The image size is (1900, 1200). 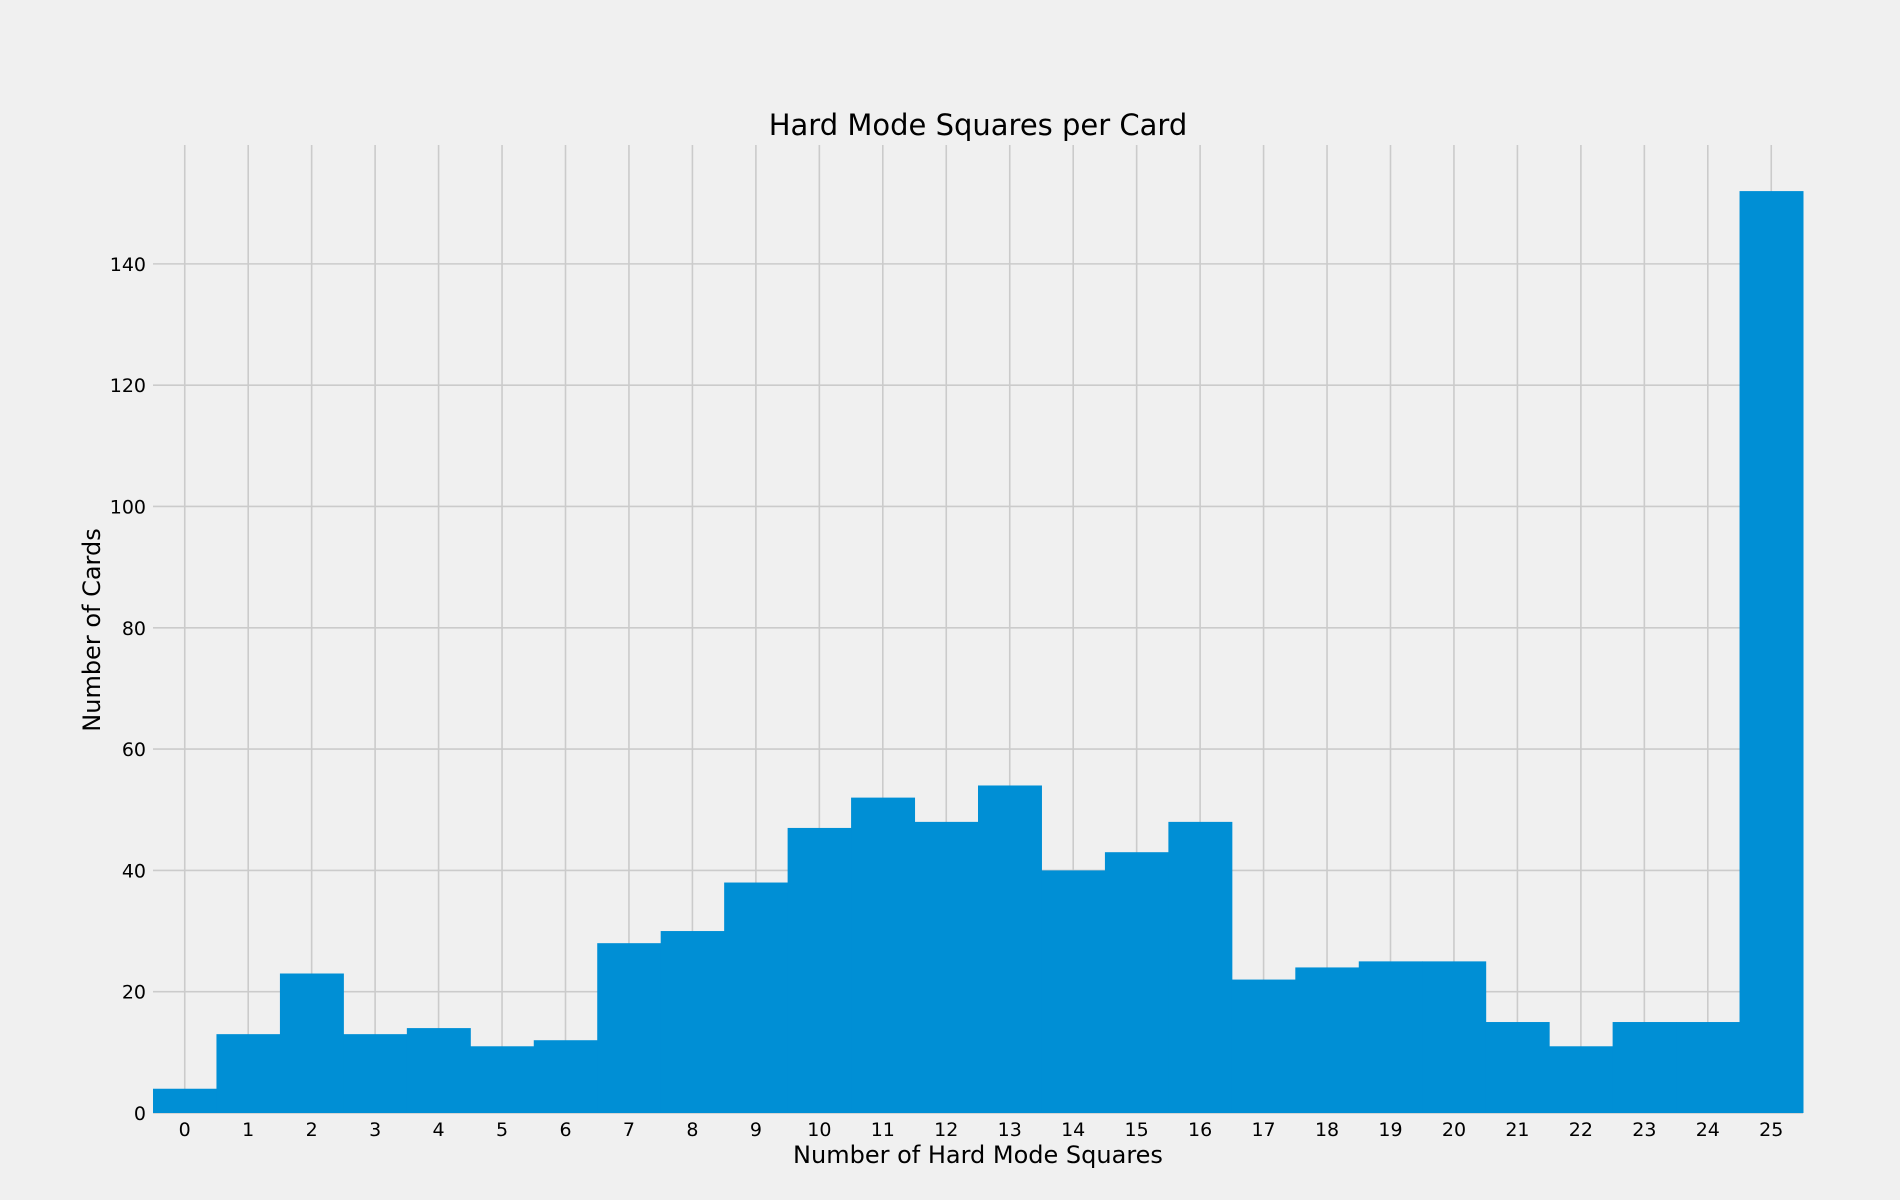 I want to click on x-tick-label: 1, so click(x=248, y=1130).